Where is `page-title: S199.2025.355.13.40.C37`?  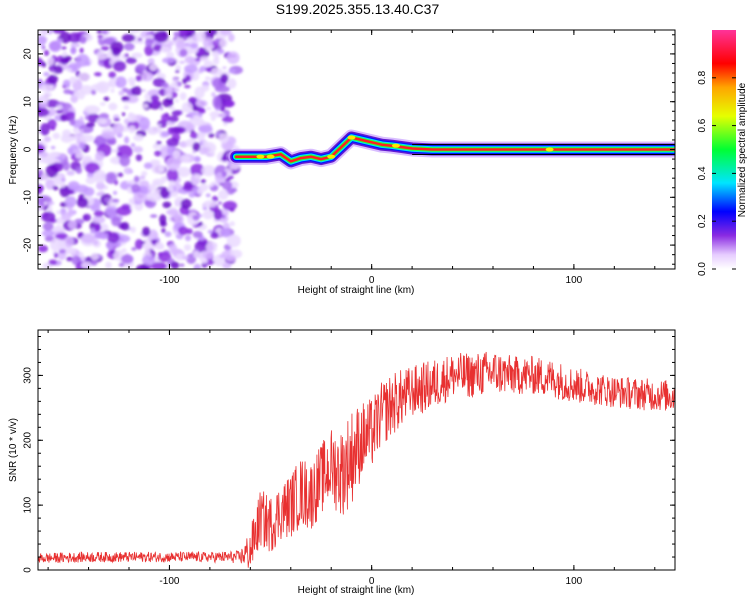
page-title: S199.2025.355.13.40.C37 is located at coordinates (357, 9).